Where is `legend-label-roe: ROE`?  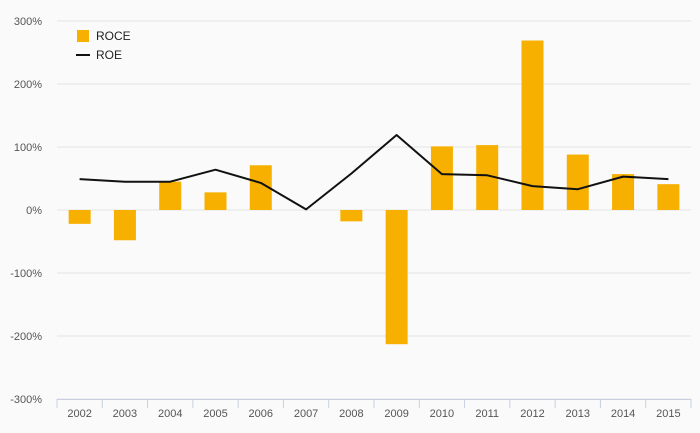 legend-label-roe: ROE is located at coordinates (109, 55).